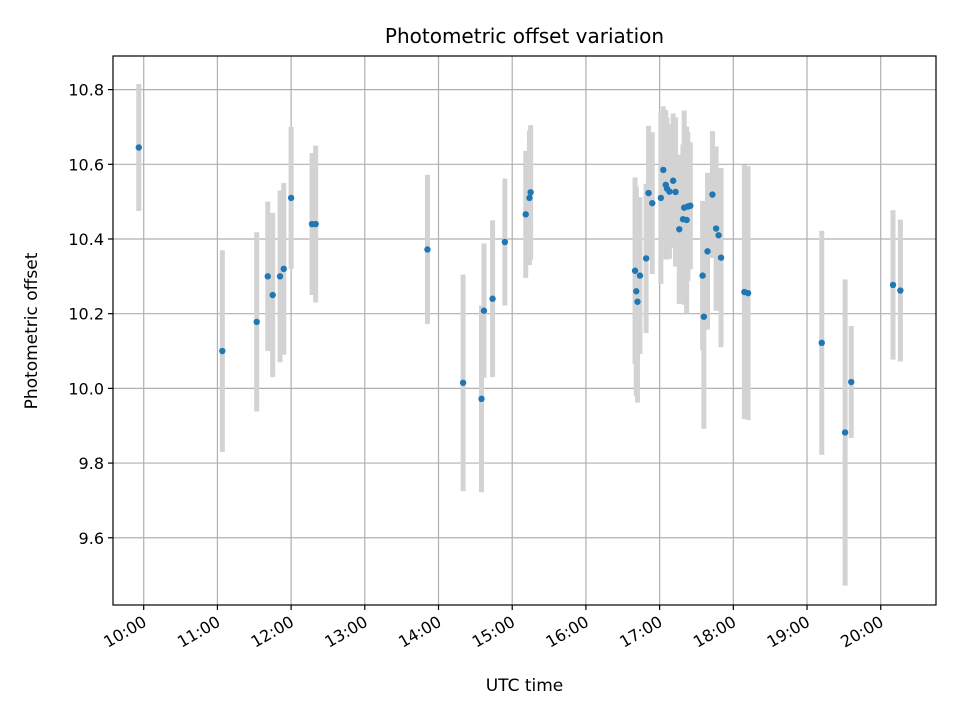 This screenshot has width=960, height=720. I want to click on y-tick-label: 10.6, so click(86, 164).